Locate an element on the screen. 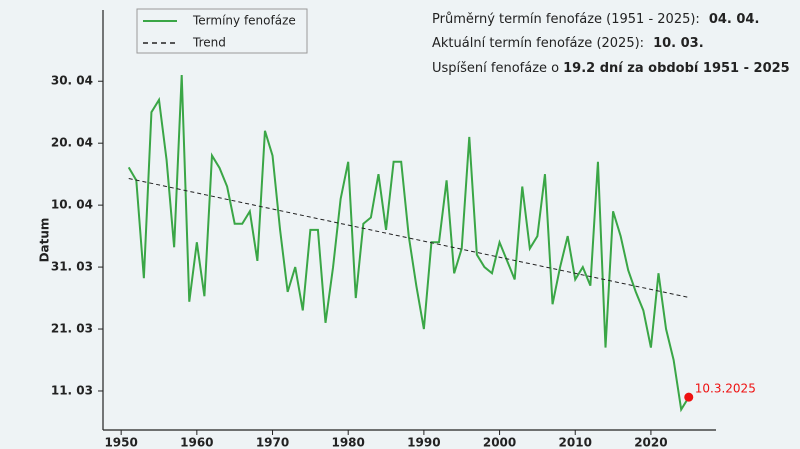 The height and width of the screenshot is (449, 800). legend is located at coordinates (222, 31).